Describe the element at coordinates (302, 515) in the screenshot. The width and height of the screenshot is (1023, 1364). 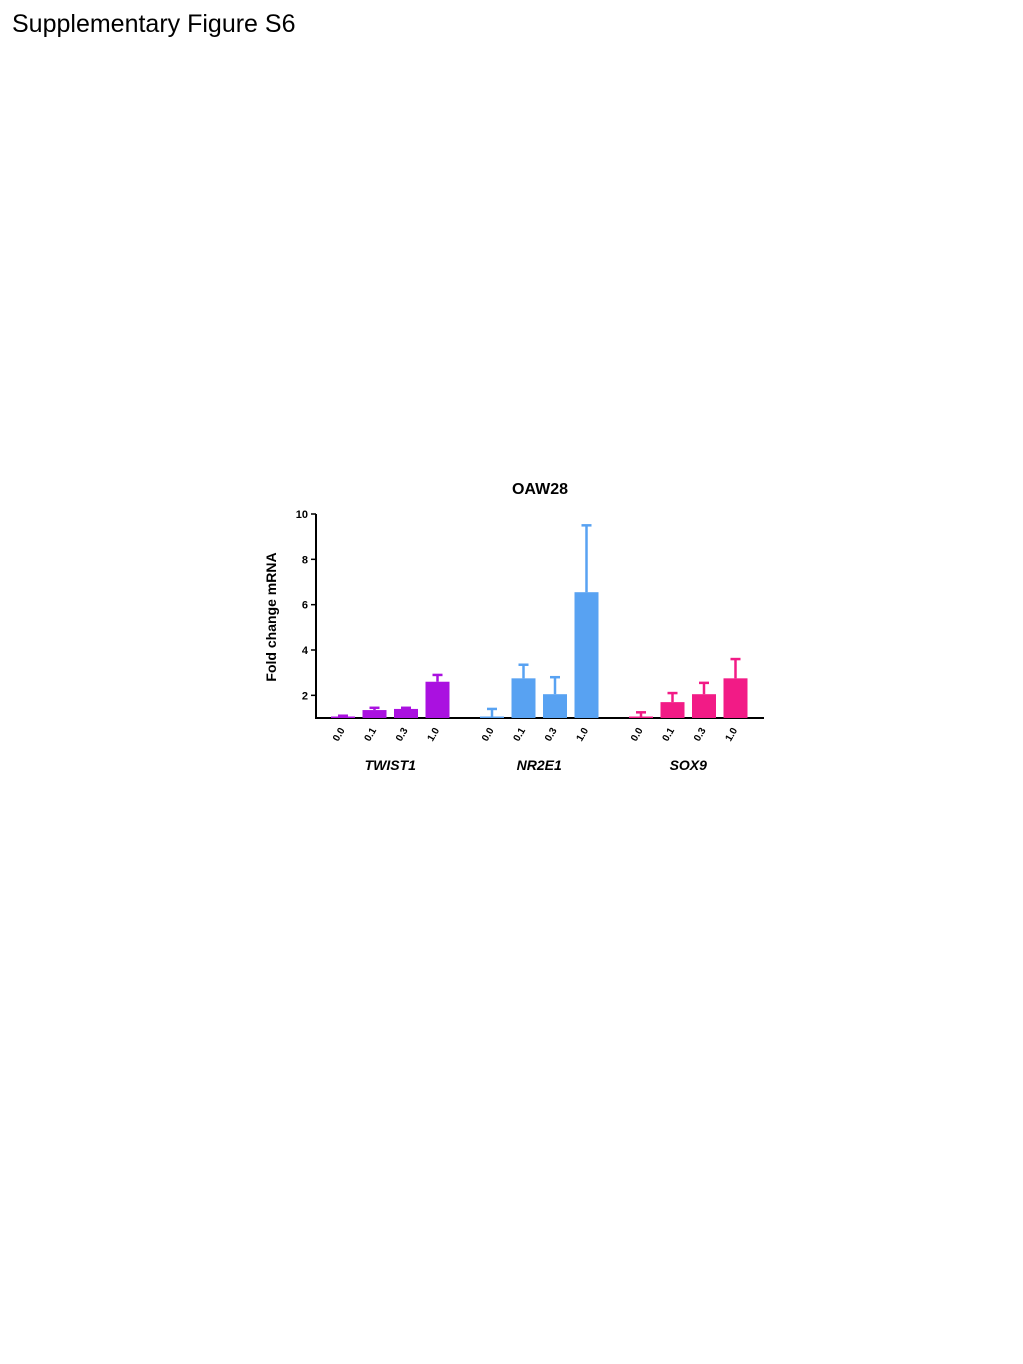
I see `y-tick-label: 10` at that location.